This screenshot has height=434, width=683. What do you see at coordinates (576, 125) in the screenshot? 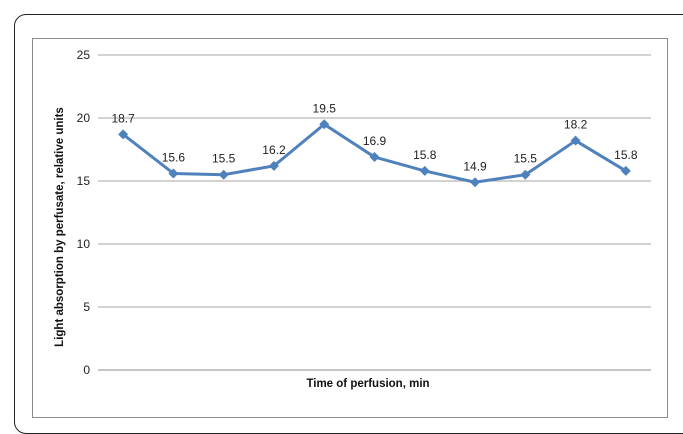
I see `data-label: 18.2` at bounding box center [576, 125].